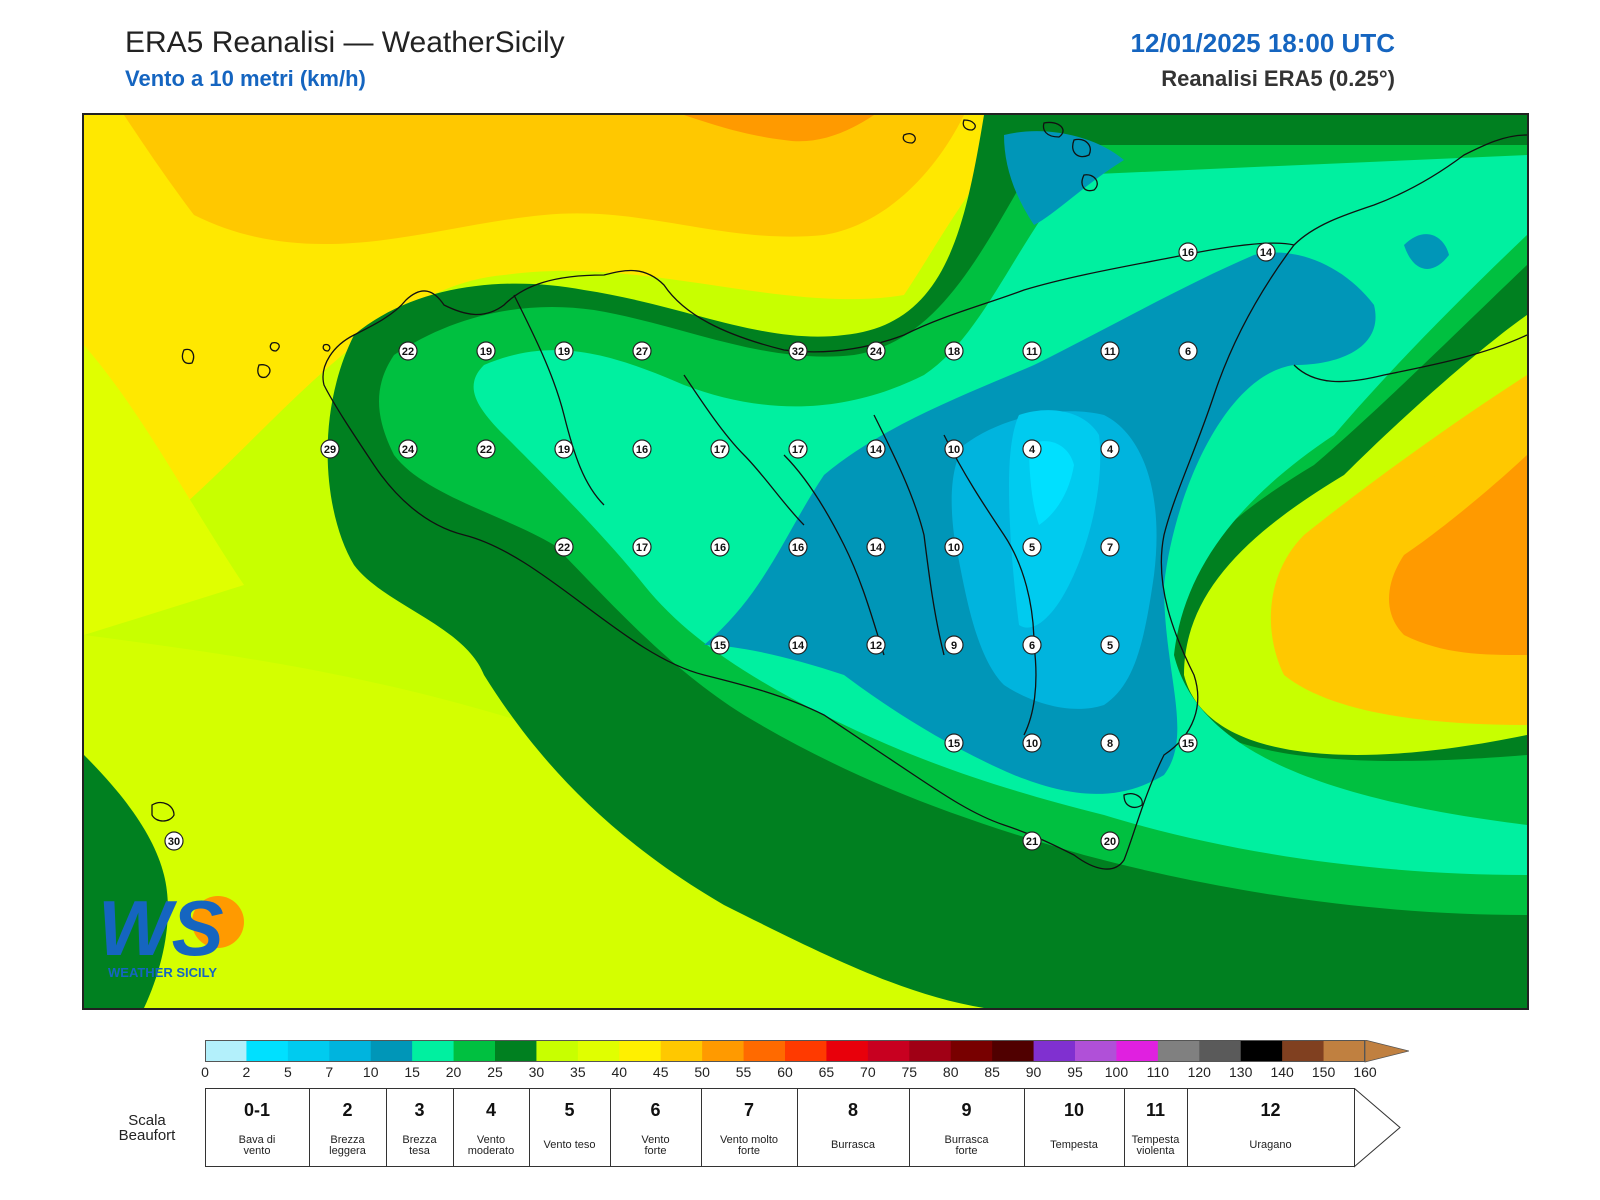 This screenshot has height=1200, width=1600. I want to click on logo-text: WEATHER SICILY, so click(162, 972).